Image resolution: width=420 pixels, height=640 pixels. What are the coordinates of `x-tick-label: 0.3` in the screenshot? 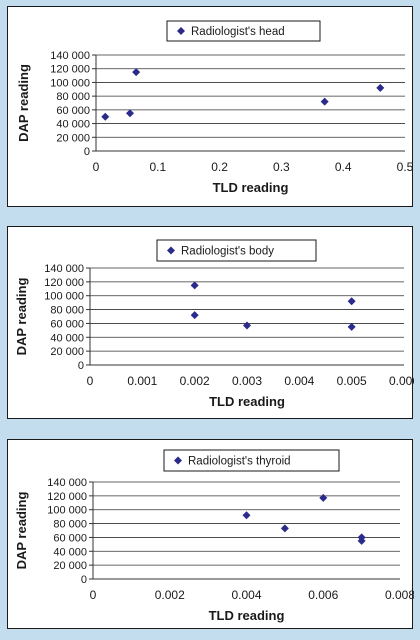 It's located at (281, 167).